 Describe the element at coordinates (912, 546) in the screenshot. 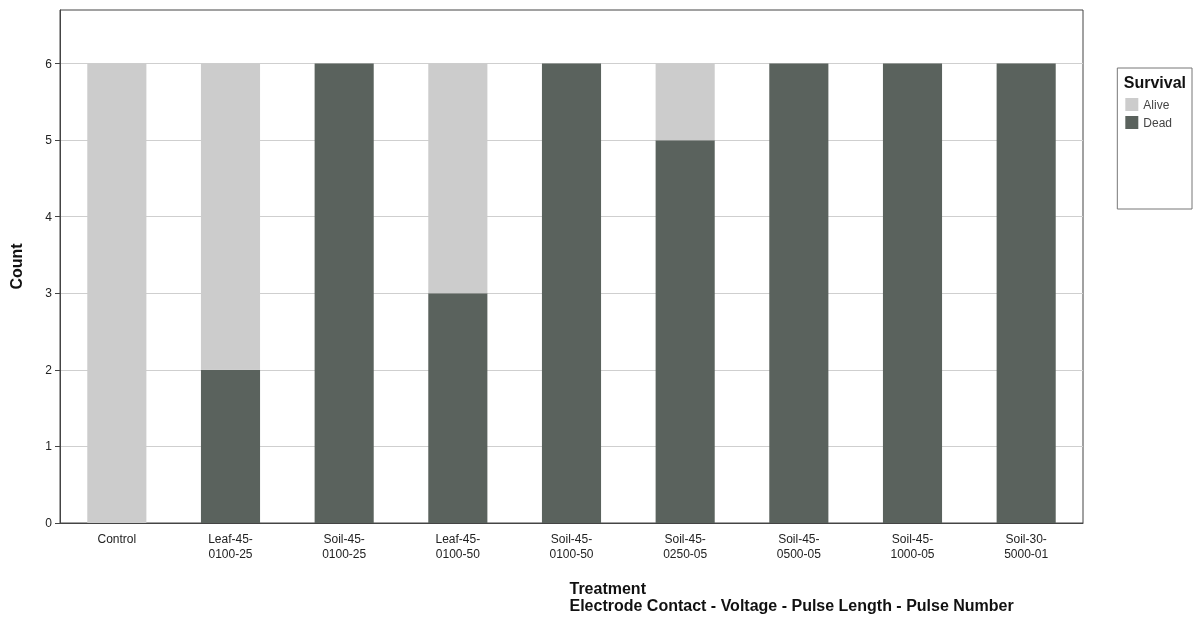

I see `x-tick-label: Soil-45-1000-05` at that location.